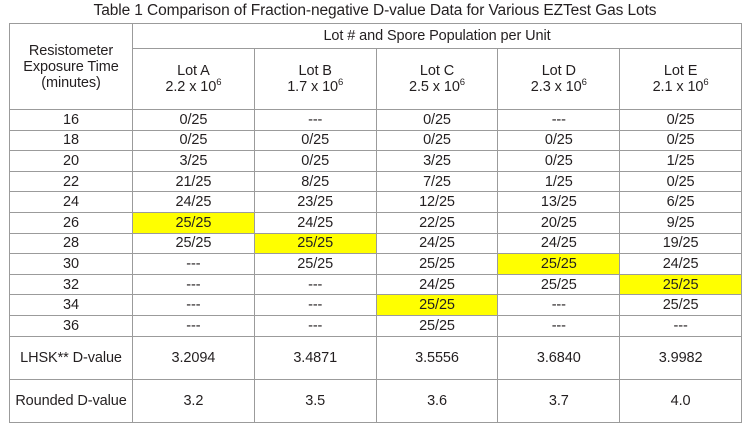 This screenshot has width=750, height=431. I want to click on summary-cell-d-value: 3.2, so click(193, 400).